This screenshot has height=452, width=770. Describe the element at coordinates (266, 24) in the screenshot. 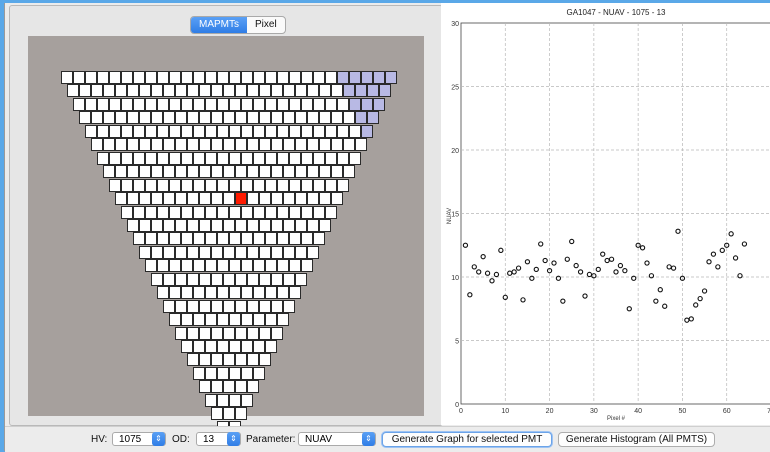

I see `tab-pixel: Pixel` at that location.